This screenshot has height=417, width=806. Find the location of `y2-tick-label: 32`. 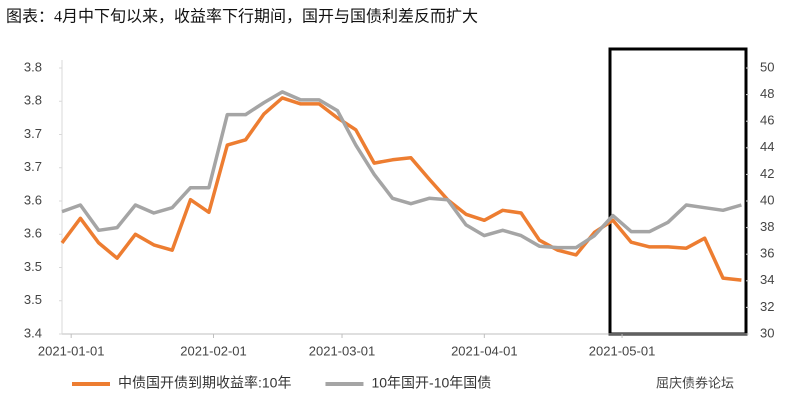

y2-tick-label: 32 is located at coordinates (767, 306).